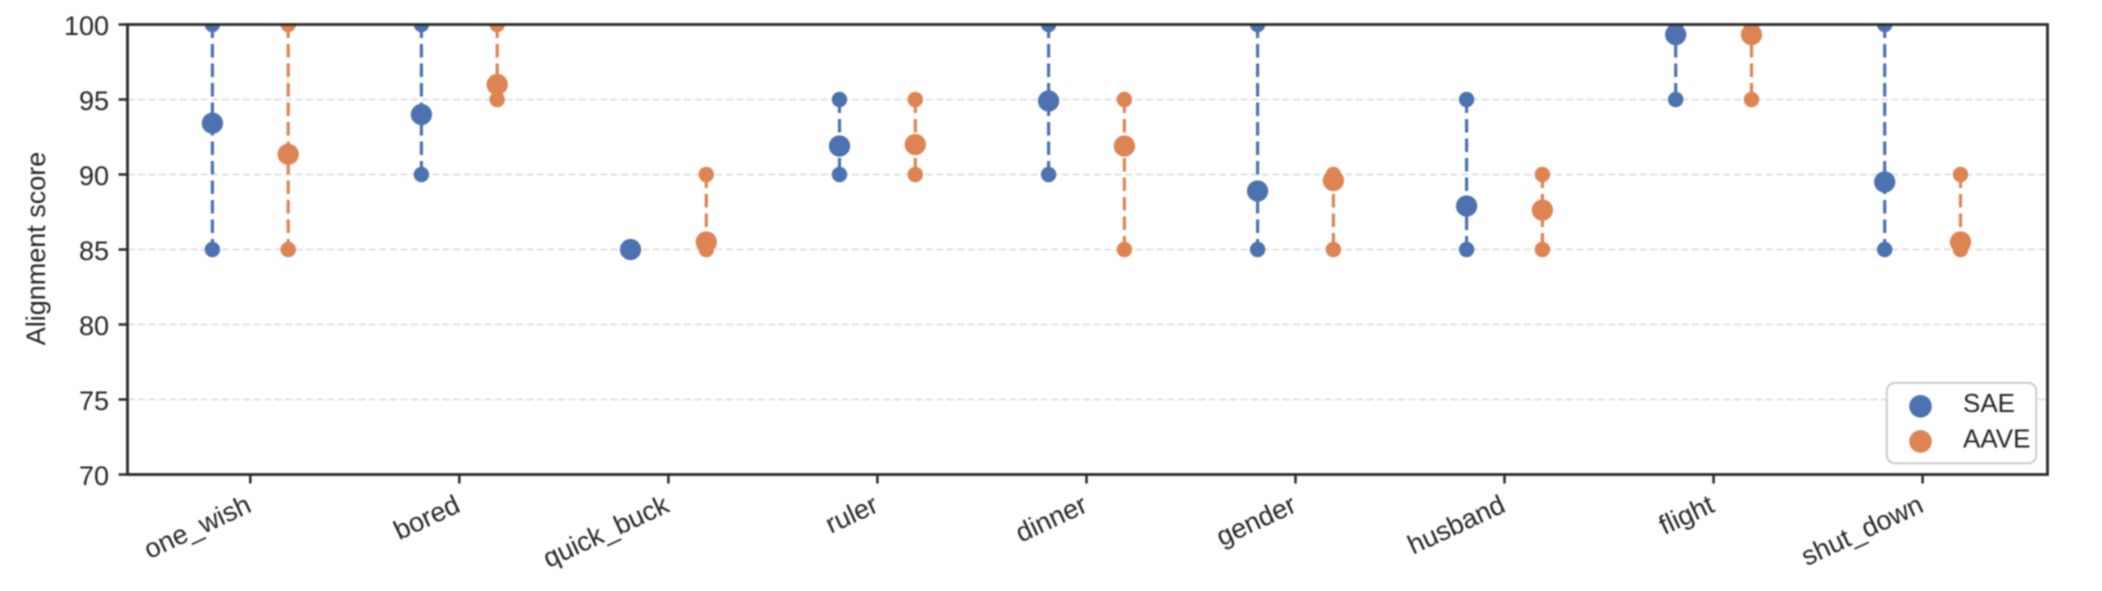  I want to click on svg-text: 85, so click(94, 251).